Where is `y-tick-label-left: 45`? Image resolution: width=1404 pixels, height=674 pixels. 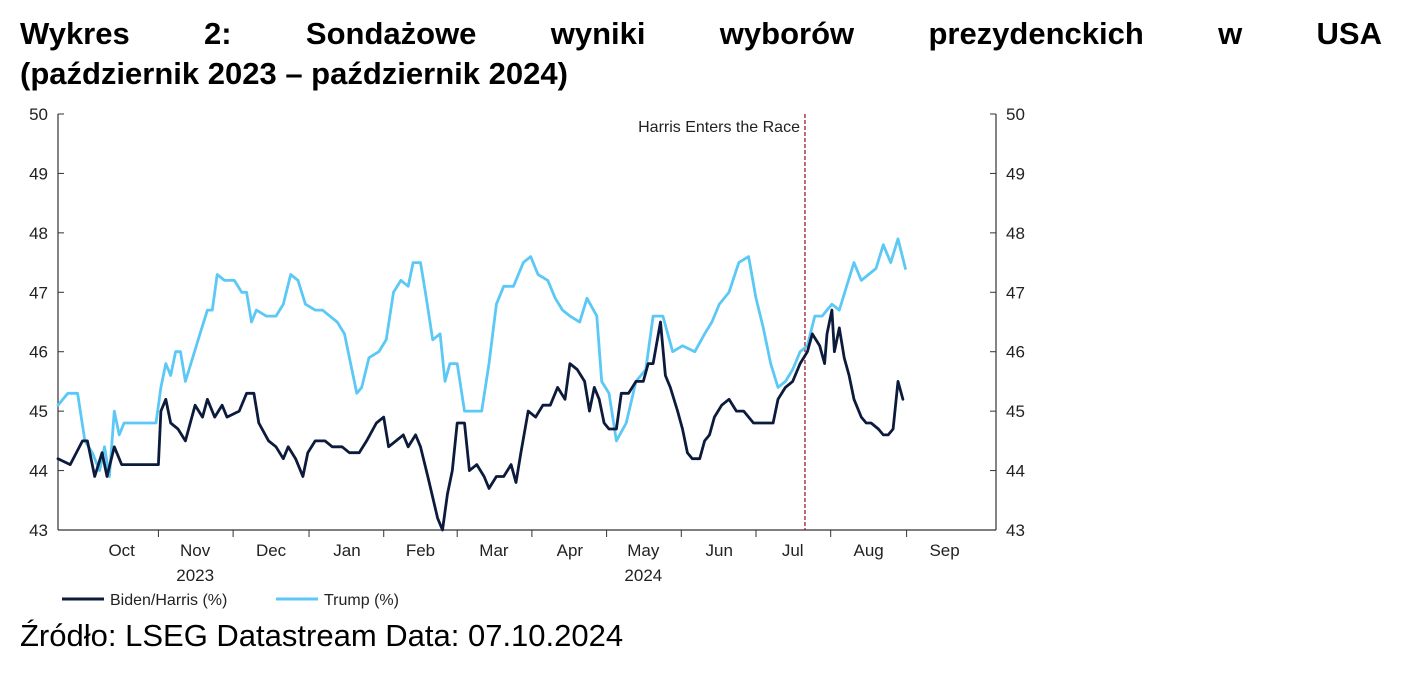
y-tick-label-left: 45 is located at coordinates (38, 411).